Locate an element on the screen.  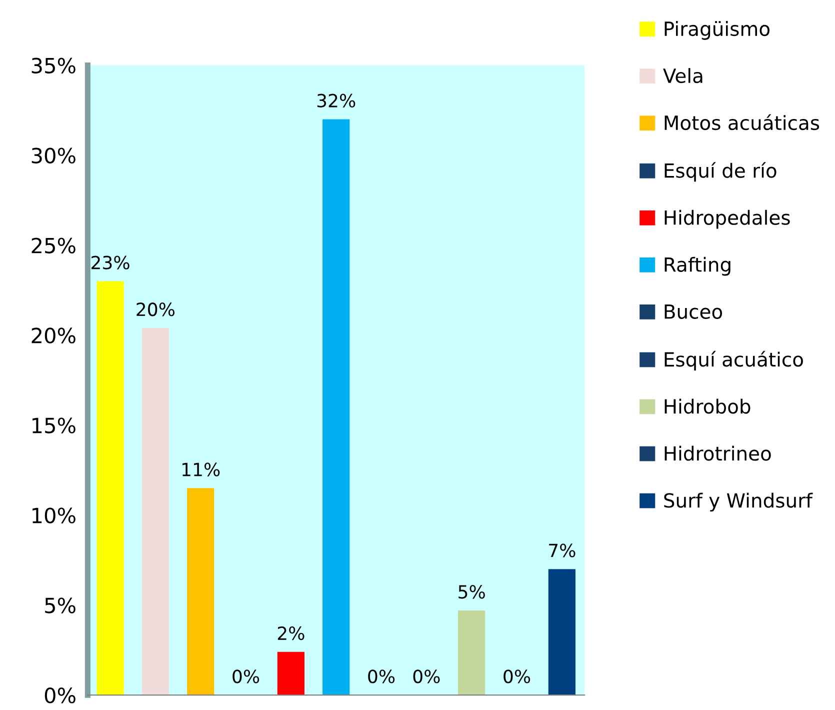
legend-label: Vela is located at coordinates (682, 76).